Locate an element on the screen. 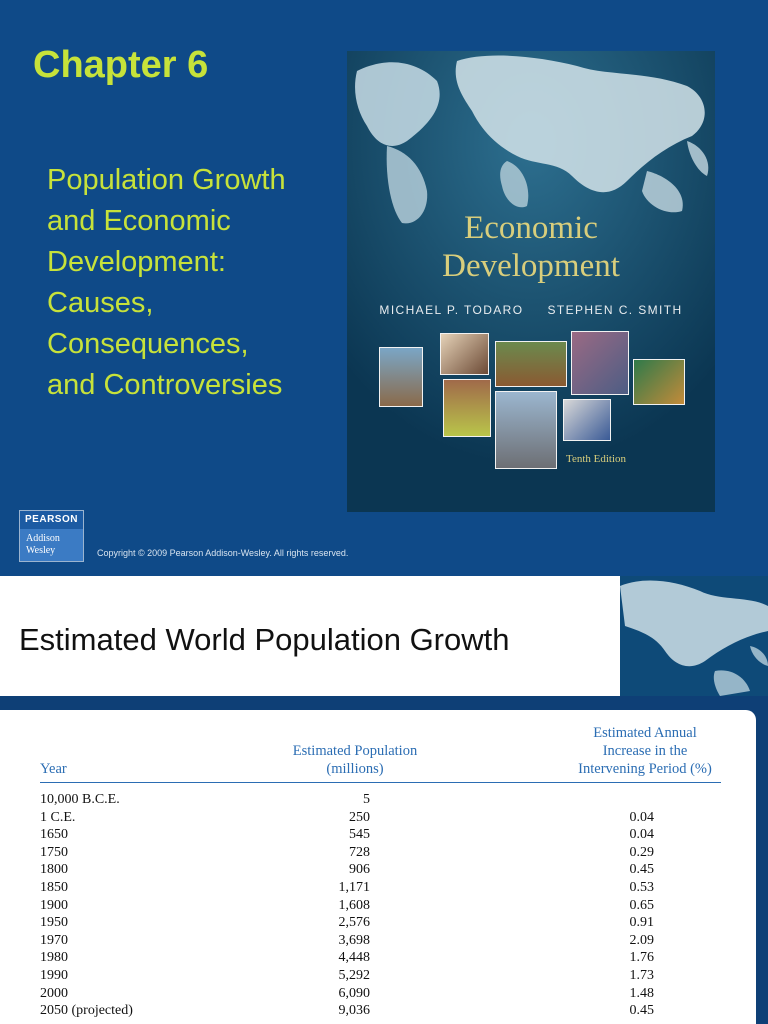  cell-increase: 0.29 is located at coordinates (642, 852).